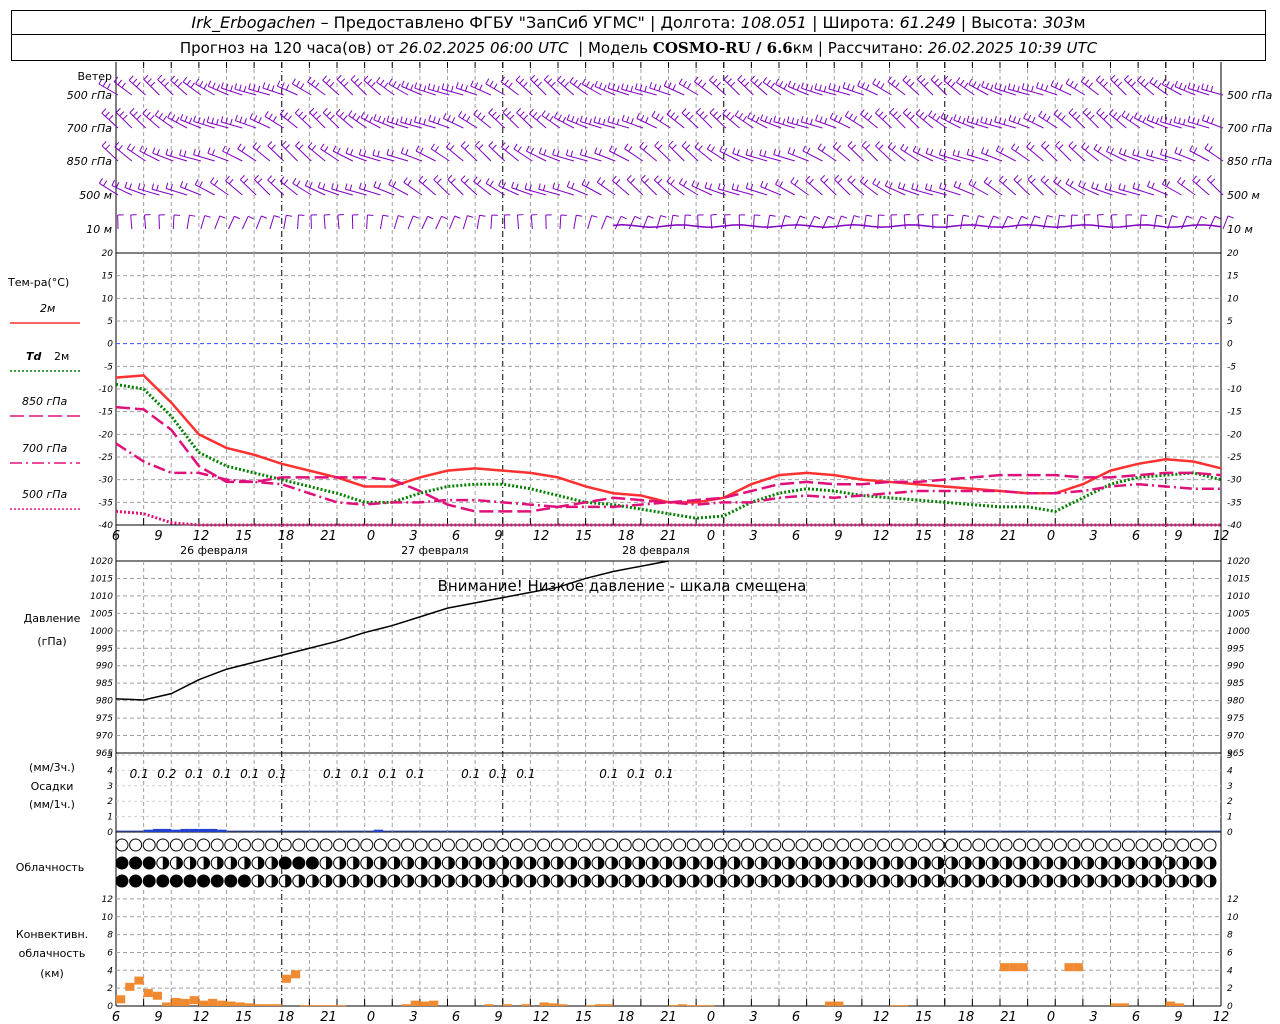 This screenshot has height=1024, width=1280. Describe the element at coordinates (105, 390) in the screenshot. I see `temp-tick: -10` at that location.